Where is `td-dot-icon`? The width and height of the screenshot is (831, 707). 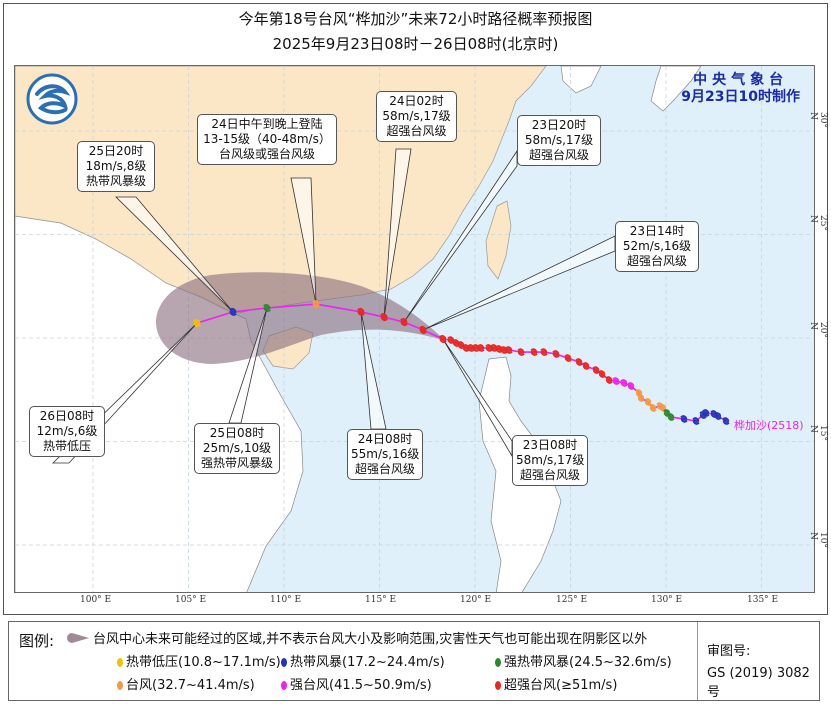 td-dot-icon is located at coordinates (120, 662).